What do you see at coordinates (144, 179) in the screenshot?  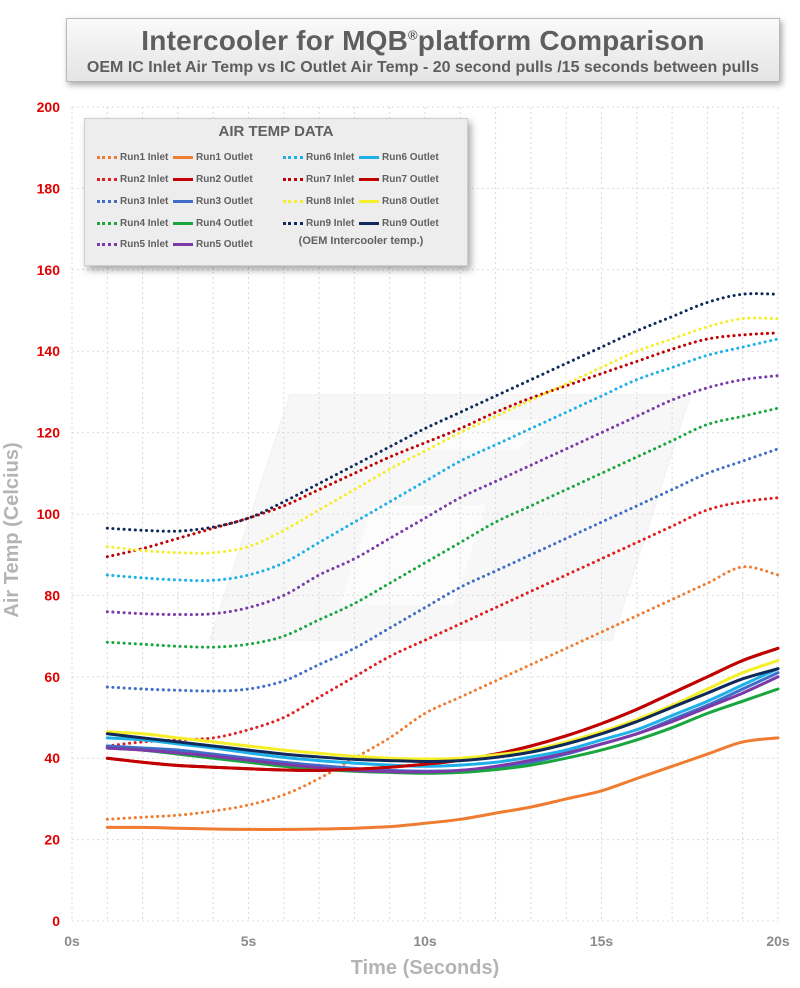 I see `legend-label: Run2 Inlet` at bounding box center [144, 179].